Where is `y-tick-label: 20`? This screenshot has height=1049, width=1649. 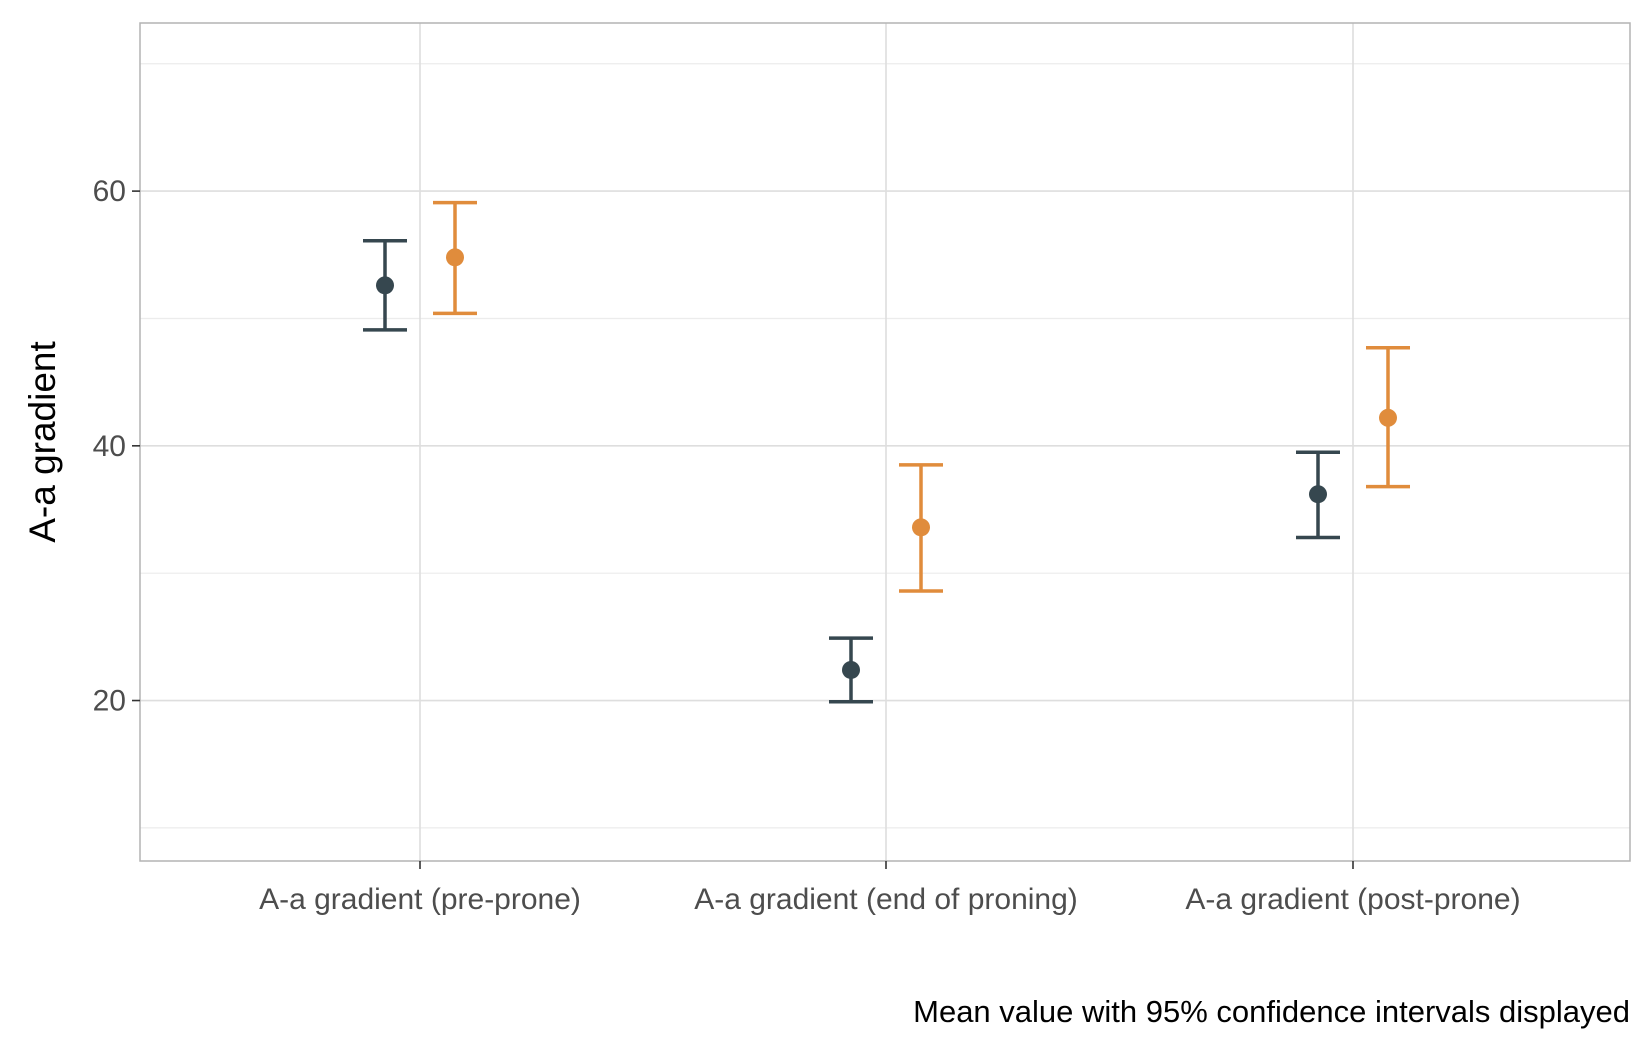
y-tick-label: 20 is located at coordinates (109, 701).